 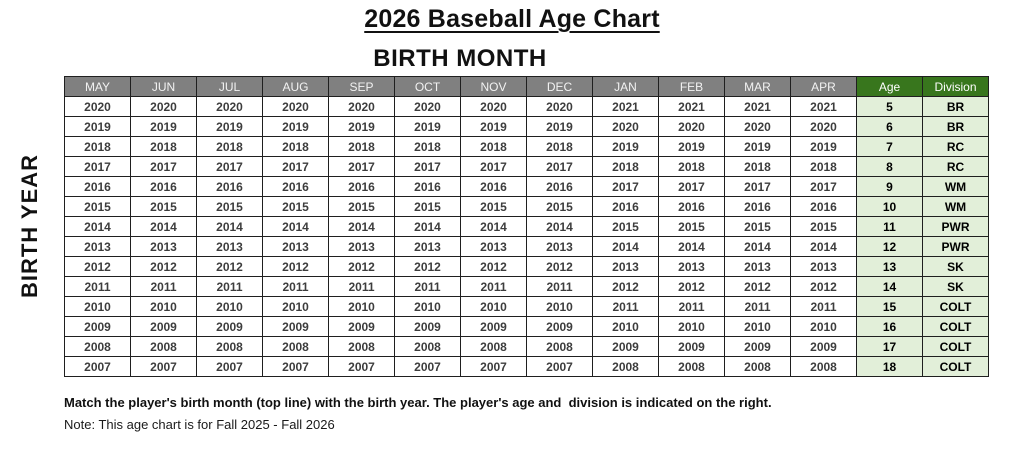 What do you see at coordinates (460, 58) in the screenshot?
I see `birth-month-heading: BIRTH MONTH` at bounding box center [460, 58].